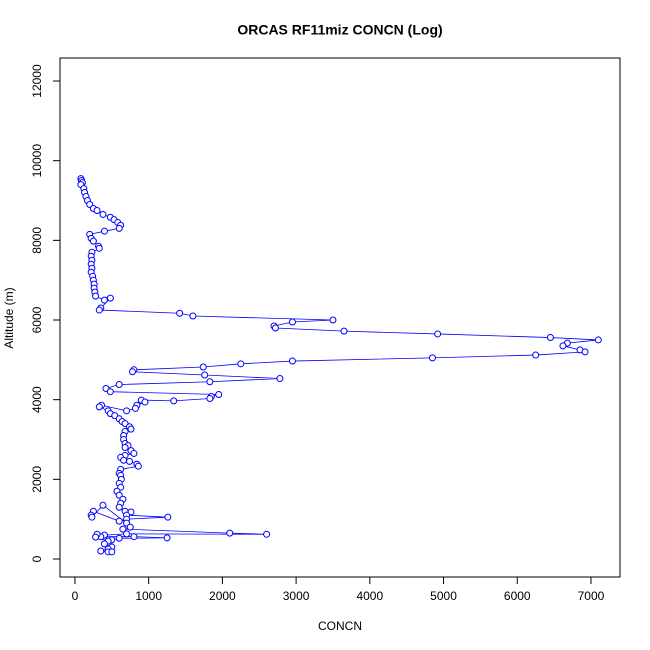  What do you see at coordinates (517, 596) in the screenshot?
I see `x-tick-label: 6000` at bounding box center [517, 596].